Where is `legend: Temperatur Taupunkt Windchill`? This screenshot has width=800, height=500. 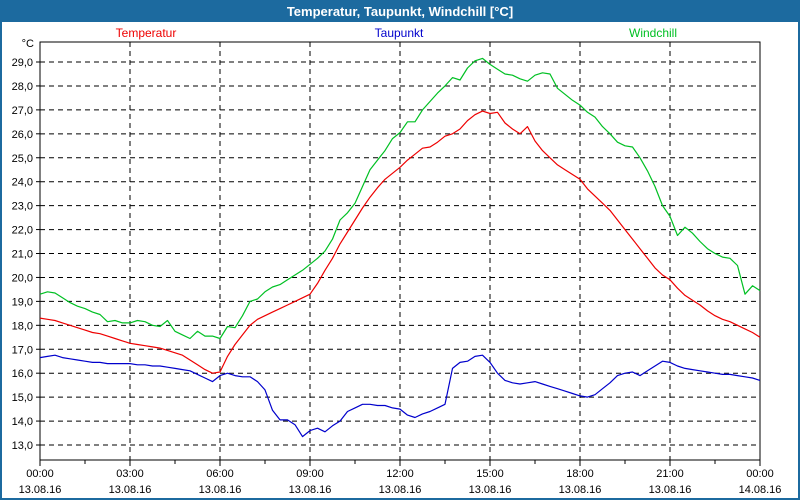
legend: Temperatur Taupunkt Windchill is located at coordinates (400, 34).